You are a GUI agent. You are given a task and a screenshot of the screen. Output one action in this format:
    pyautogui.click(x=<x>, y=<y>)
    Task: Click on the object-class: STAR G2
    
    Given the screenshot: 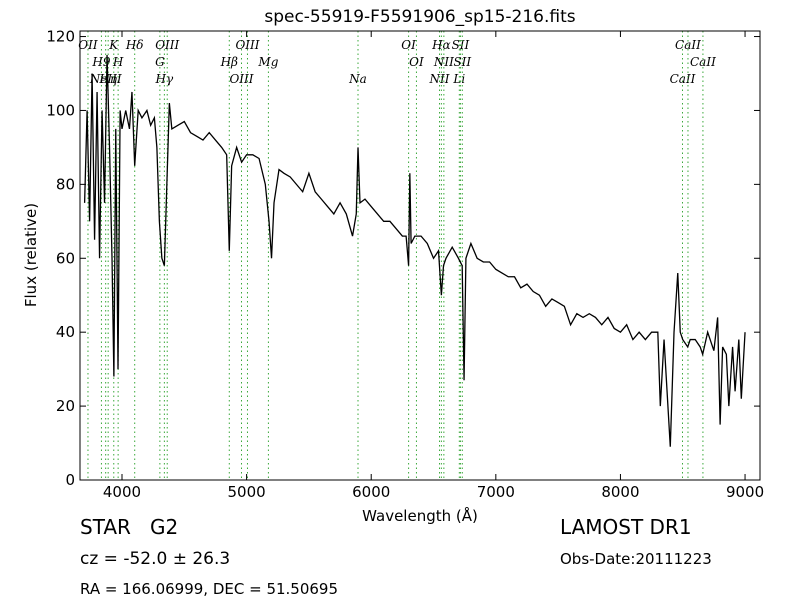 What is the action you would take?
    pyautogui.click(x=129, y=527)
    